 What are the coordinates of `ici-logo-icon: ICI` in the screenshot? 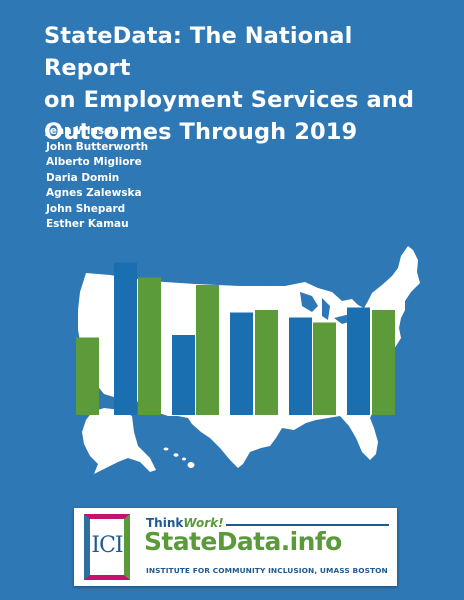 It's located at (107, 547).